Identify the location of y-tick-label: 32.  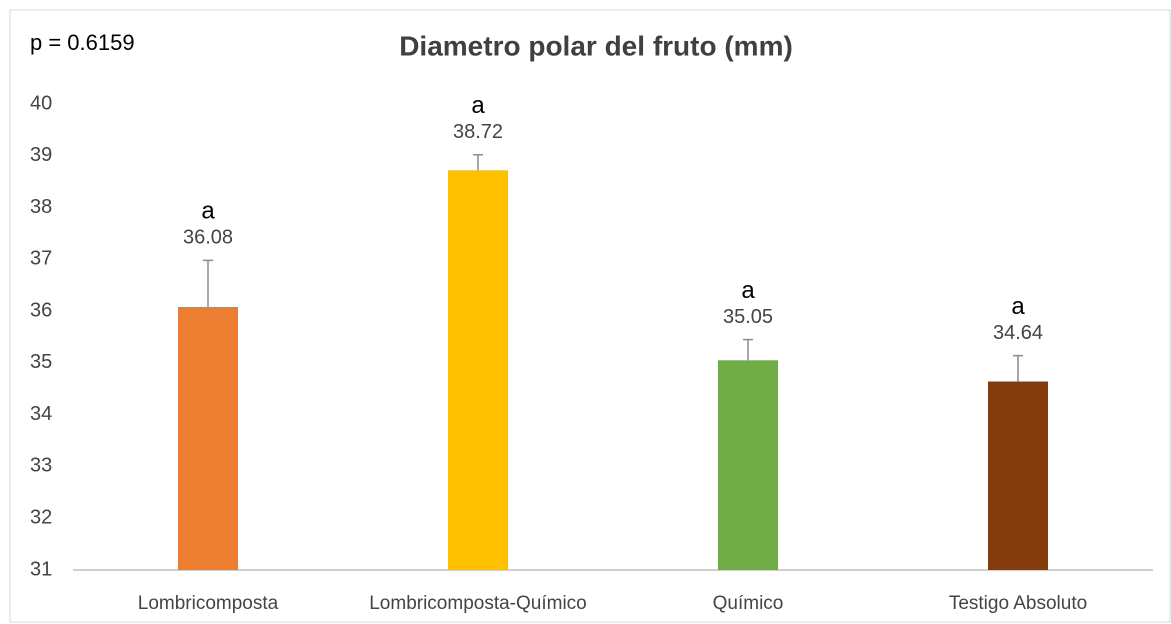
(41, 518).